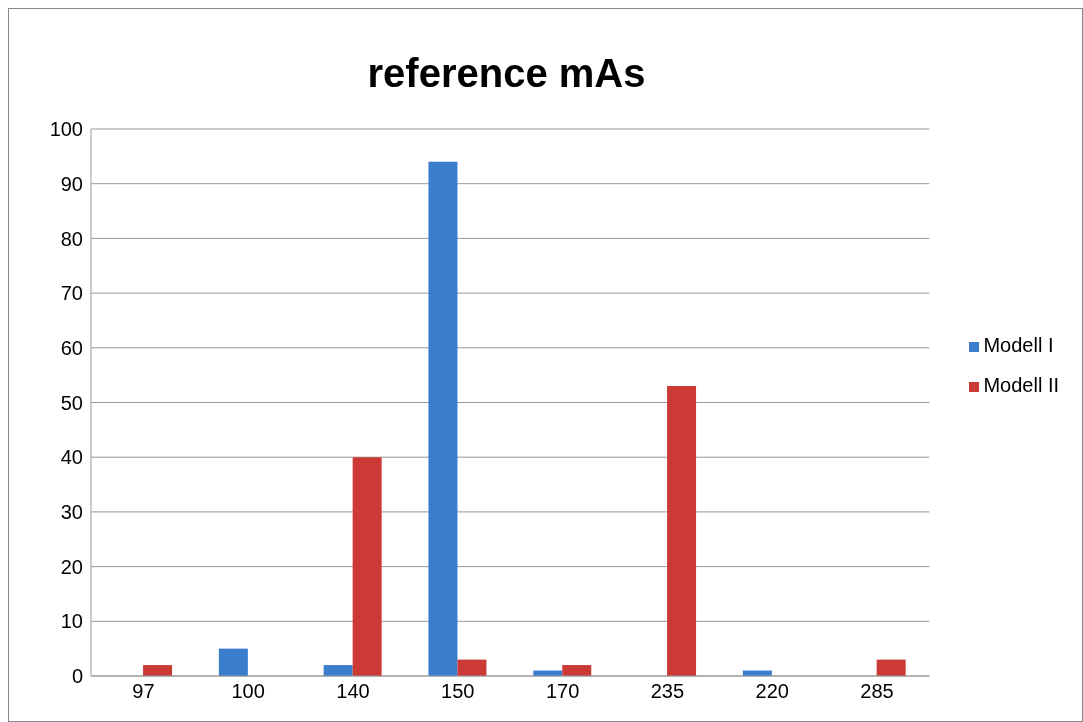 The height and width of the screenshot is (722, 1083). What do you see at coordinates (143, 691) in the screenshot?
I see `x-tick-label: 97` at bounding box center [143, 691].